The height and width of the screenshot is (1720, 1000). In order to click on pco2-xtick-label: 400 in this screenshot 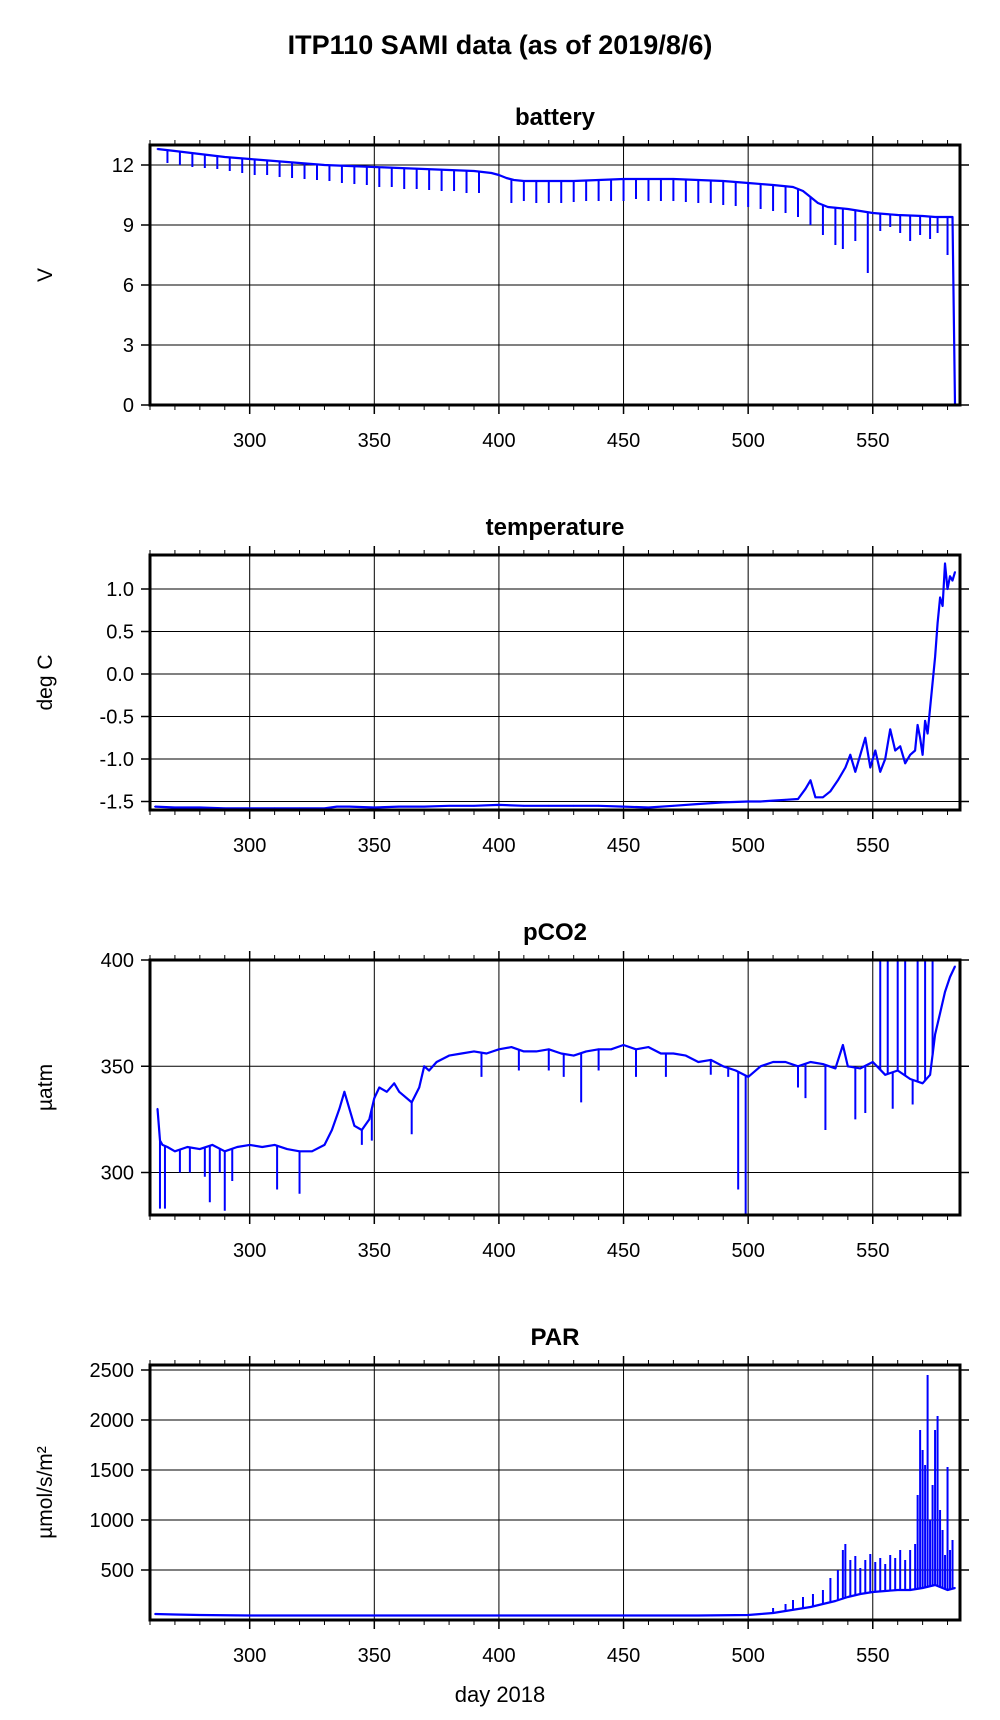, I will do `click(498, 1251)`.